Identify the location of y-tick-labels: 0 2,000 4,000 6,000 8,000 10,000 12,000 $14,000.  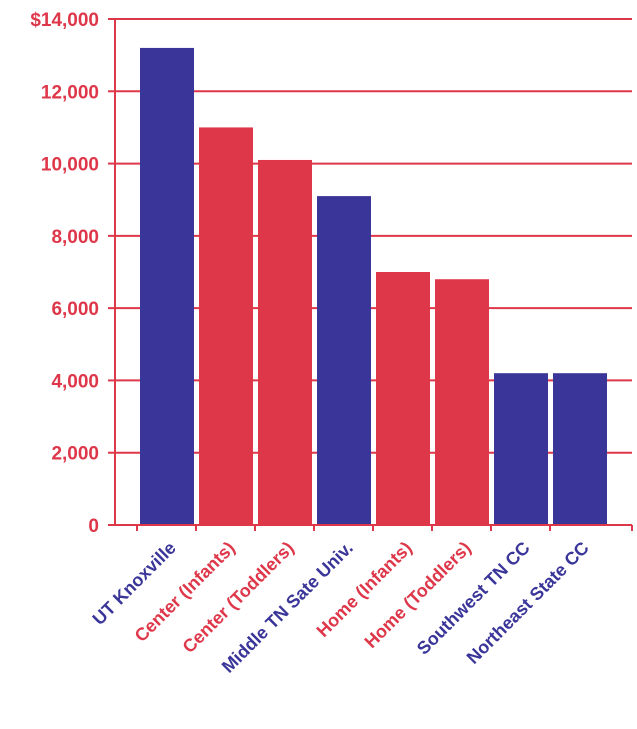
(64, 273).